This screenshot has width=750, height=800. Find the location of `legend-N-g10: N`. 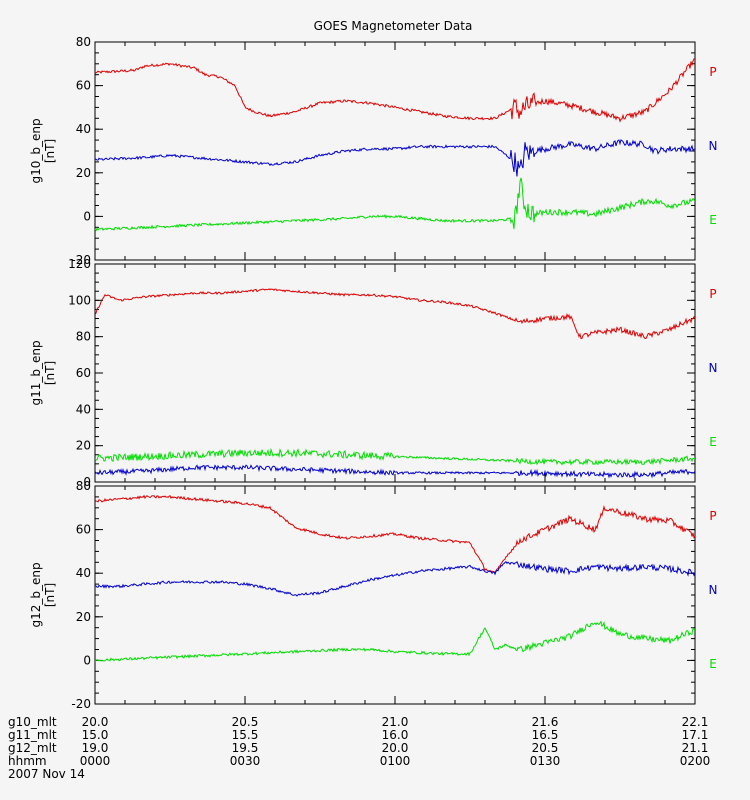

legend-N-g10: N is located at coordinates (713, 146).